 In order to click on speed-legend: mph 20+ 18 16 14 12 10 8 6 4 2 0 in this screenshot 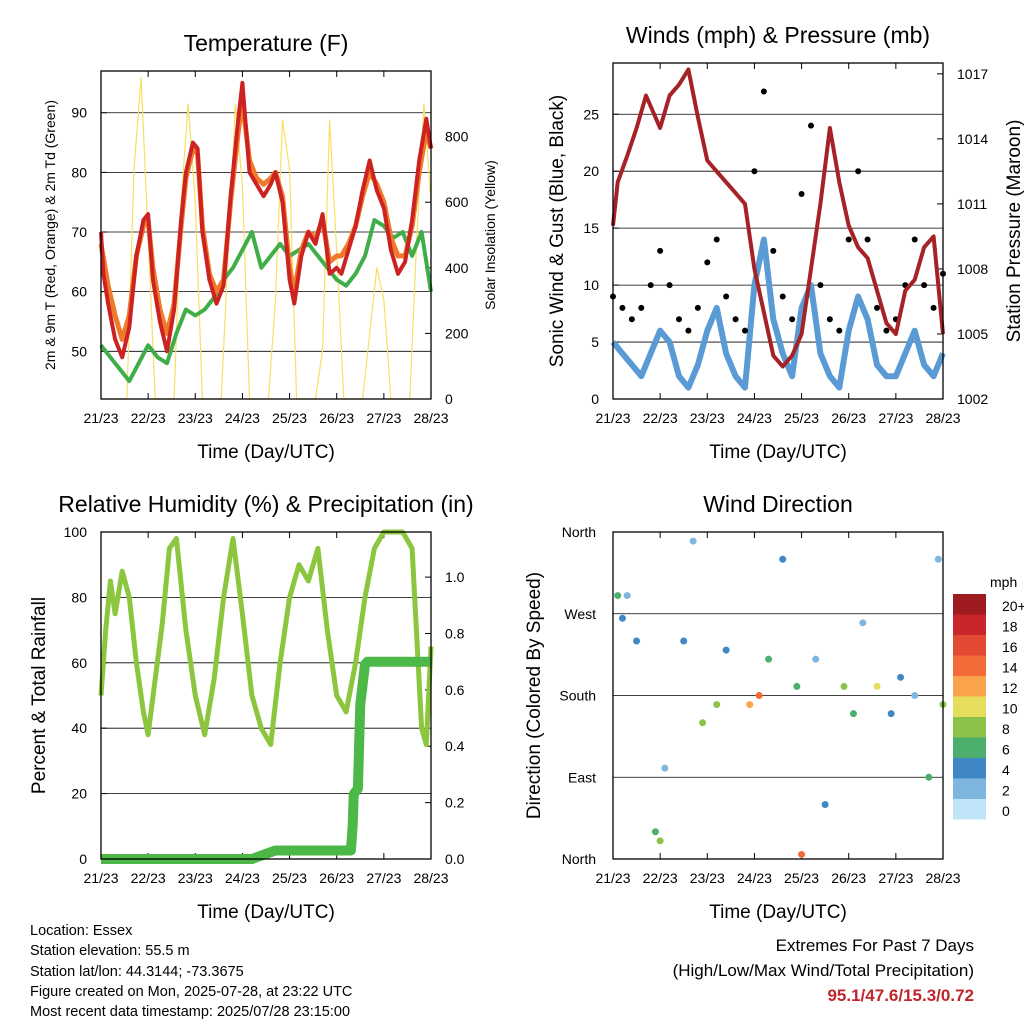, I will do `click(988, 697)`.